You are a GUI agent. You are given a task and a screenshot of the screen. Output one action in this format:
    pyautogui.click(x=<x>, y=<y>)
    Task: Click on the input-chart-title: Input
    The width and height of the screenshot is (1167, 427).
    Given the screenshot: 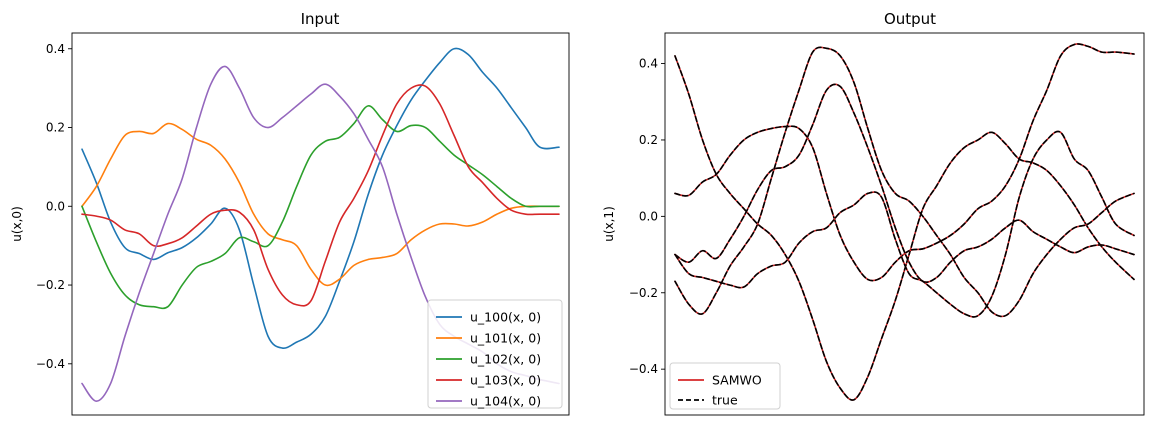 What is the action you would take?
    pyautogui.click(x=320, y=19)
    